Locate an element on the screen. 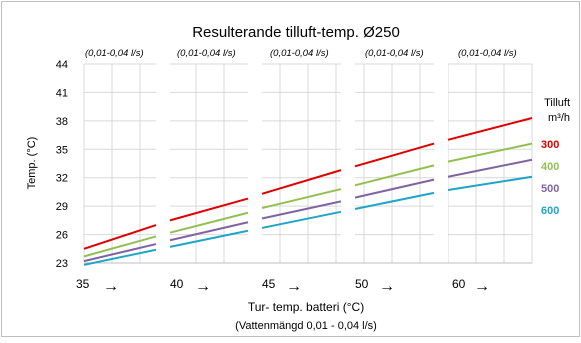  x-tick-label: 60 is located at coordinates (459, 284).